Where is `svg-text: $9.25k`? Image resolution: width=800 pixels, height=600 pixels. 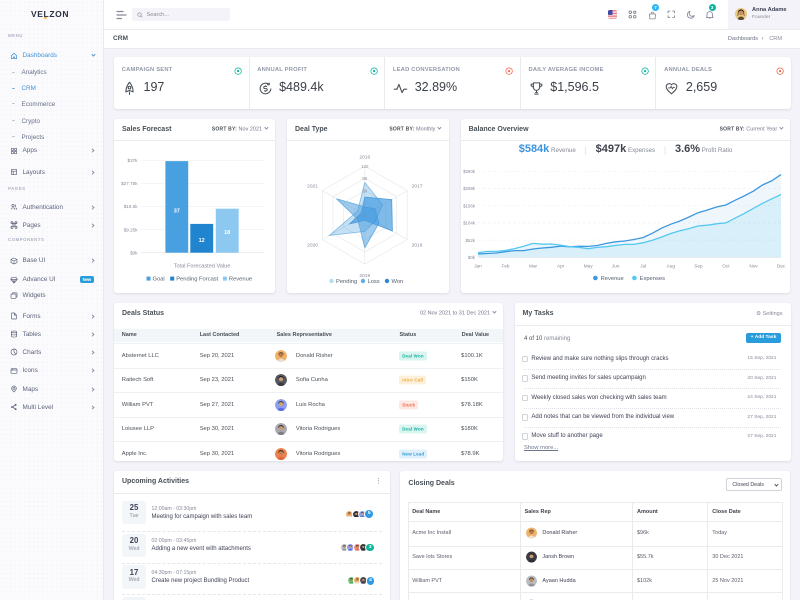
svg-text: $9.25k is located at coordinates (131, 229).